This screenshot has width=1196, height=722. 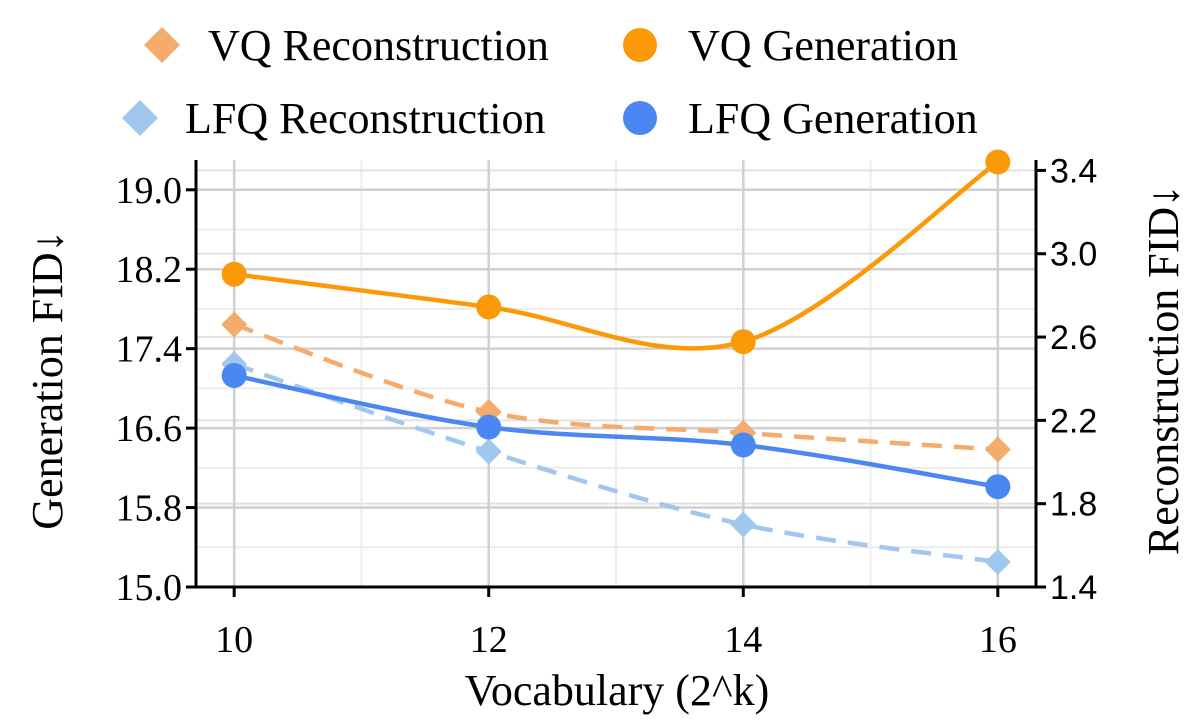 I want to click on left-y-tick-label: 15.0, so click(x=149, y=588).